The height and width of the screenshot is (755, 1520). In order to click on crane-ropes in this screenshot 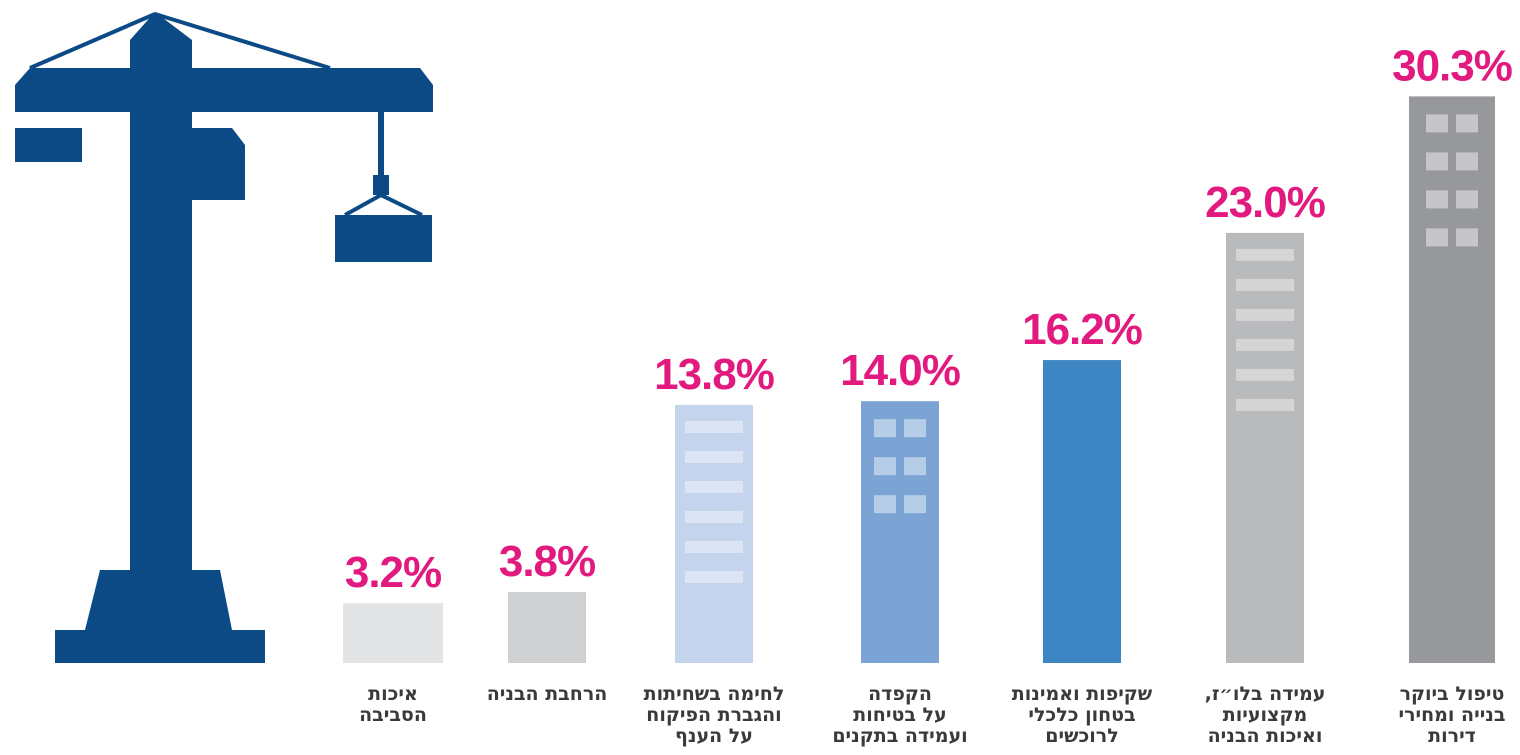, I will do `click(226, 114)`.